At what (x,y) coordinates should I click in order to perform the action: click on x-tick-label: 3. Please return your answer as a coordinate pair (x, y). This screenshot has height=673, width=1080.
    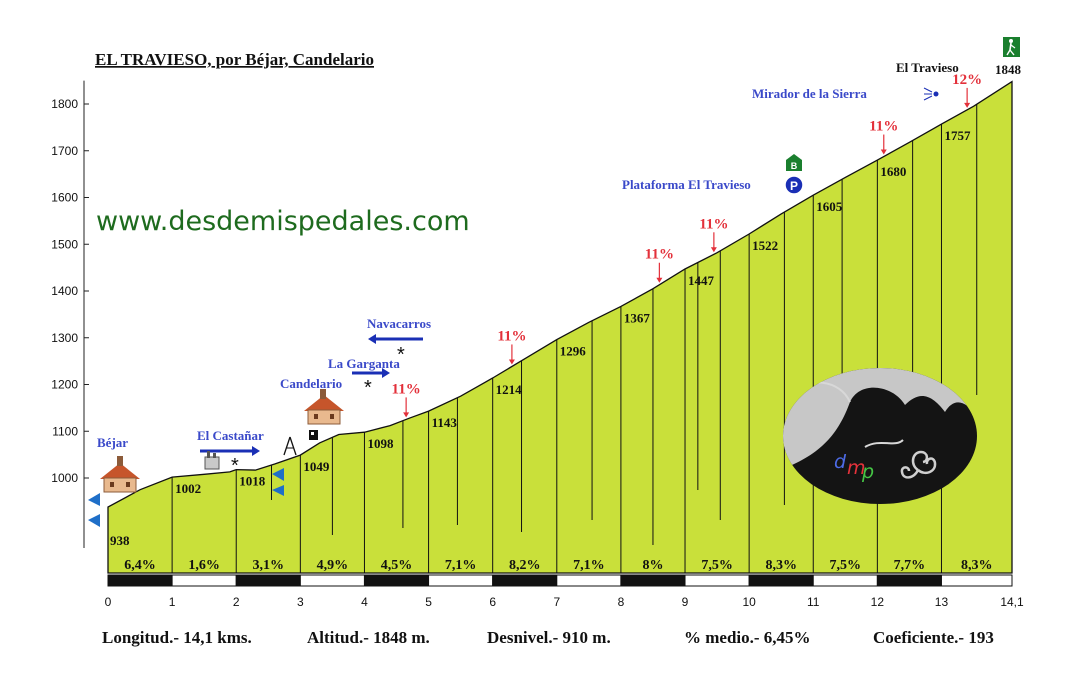
    Looking at the image, I should click on (300, 602).